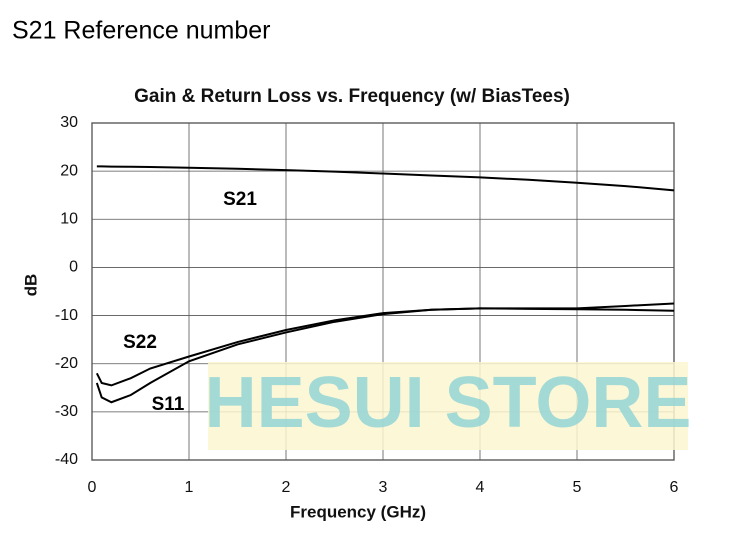 The image size is (736, 558). I want to click on y-tick-label: 30, so click(69, 122).